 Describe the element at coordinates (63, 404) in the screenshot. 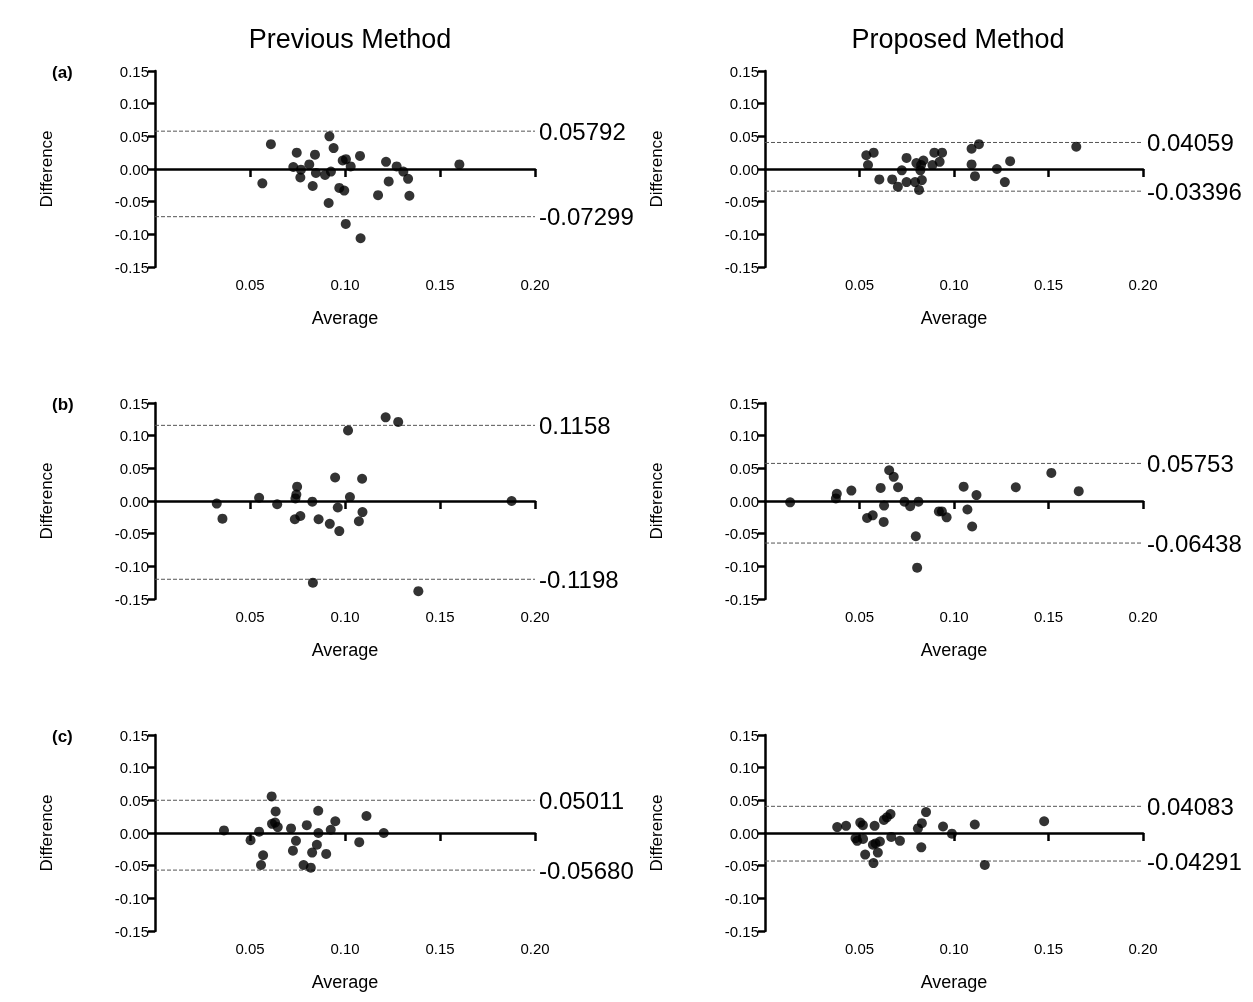

I see `text: (b)` at that location.